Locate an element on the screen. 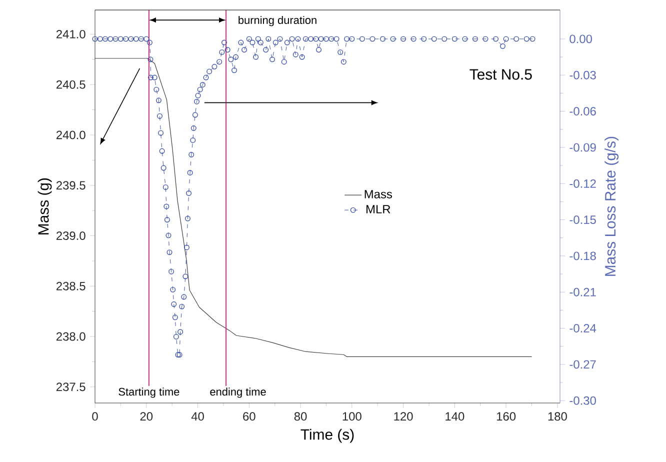  x-tick-label: 120 is located at coordinates (403, 416).